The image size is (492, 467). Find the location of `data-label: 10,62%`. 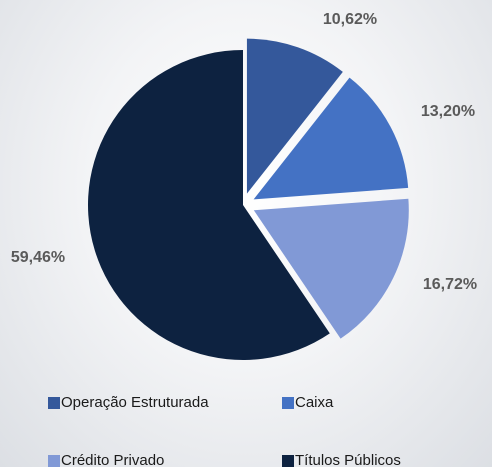

data-label: 10,62% is located at coordinates (350, 19).